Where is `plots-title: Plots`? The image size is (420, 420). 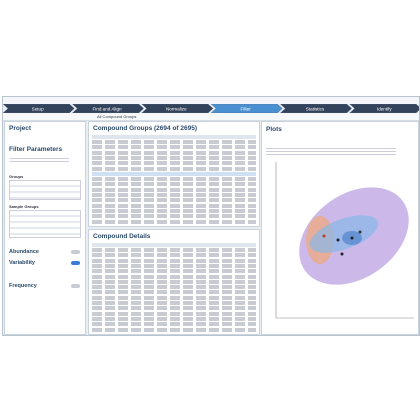
plots-title: Plots is located at coordinates (274, 129).